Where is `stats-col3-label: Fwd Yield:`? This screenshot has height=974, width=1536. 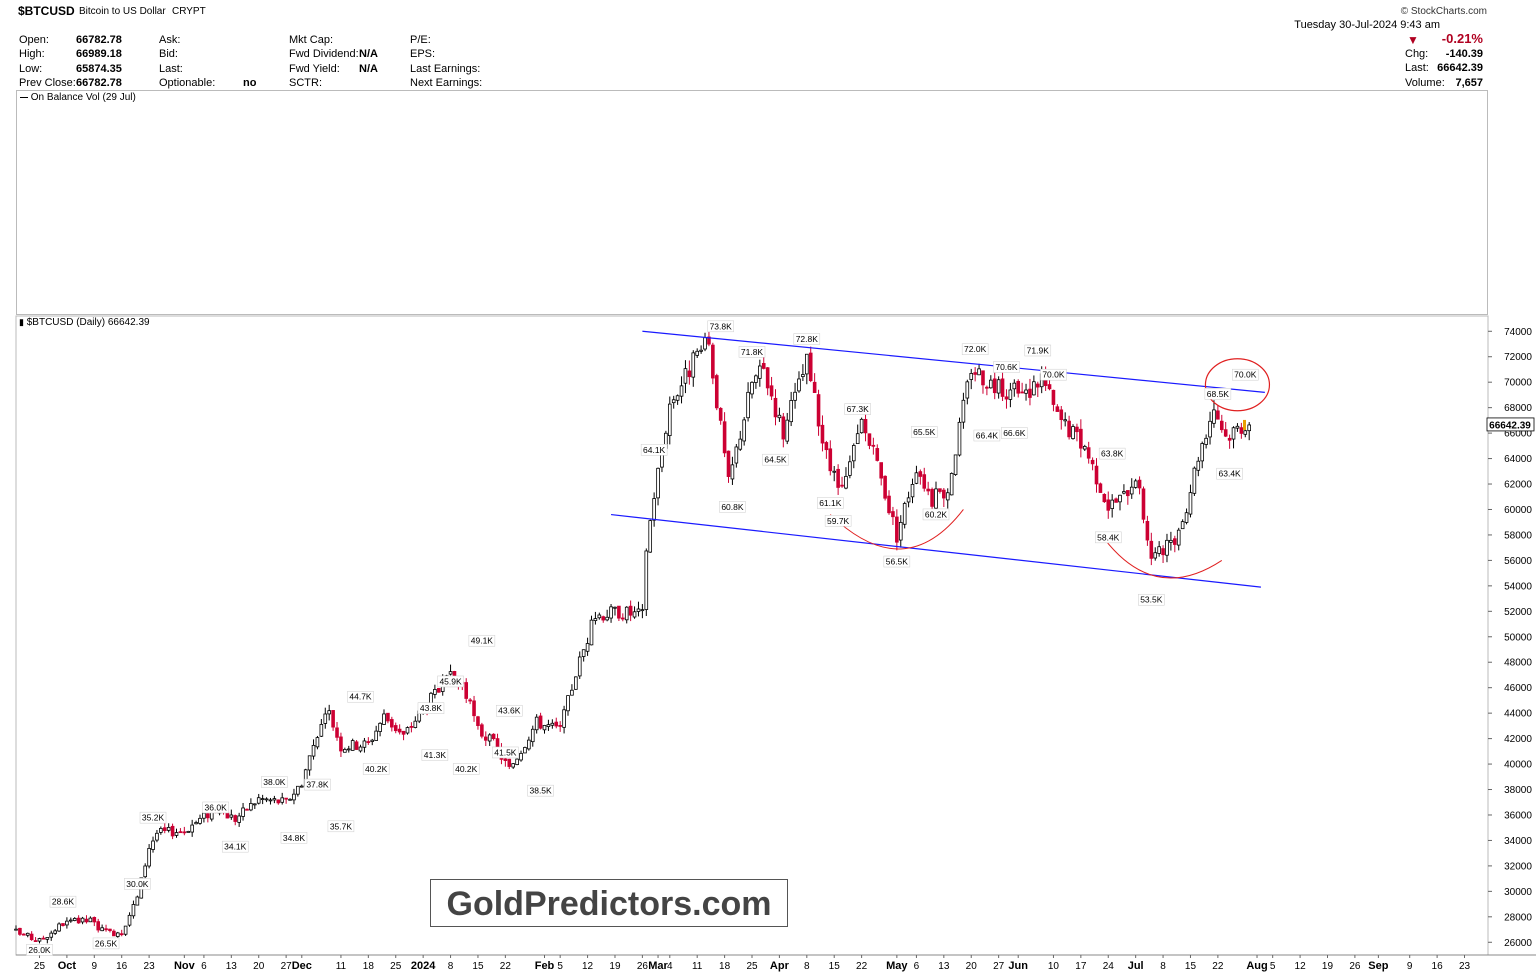
stats-col3-label: Fwd Yield: is located at coordinates (314, 68).